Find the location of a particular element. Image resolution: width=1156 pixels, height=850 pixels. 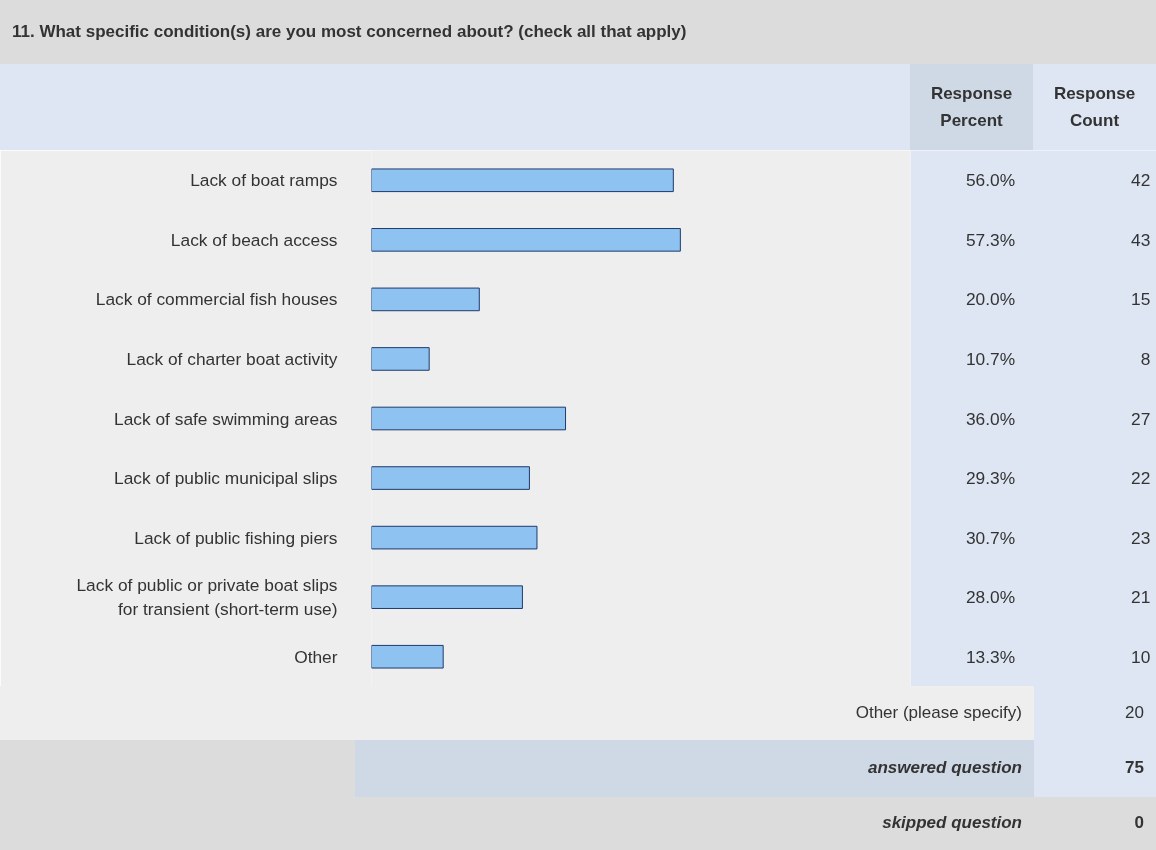

text: 75 is located at coordinates (1134, 768).